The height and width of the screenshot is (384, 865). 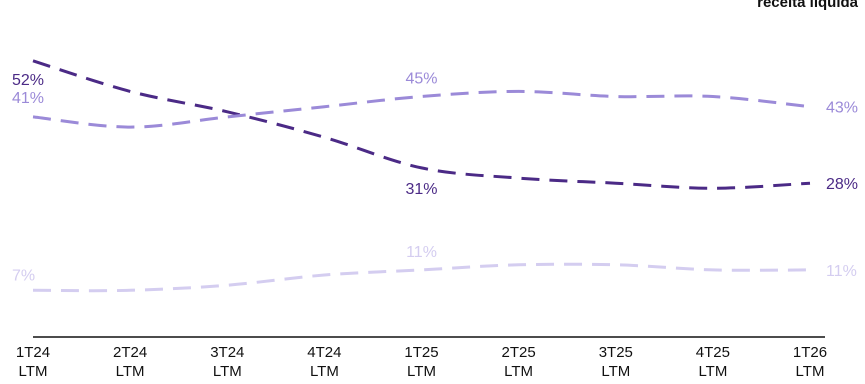 I want to click on series-1-data-label: 52%, so click(x=28, y=80).